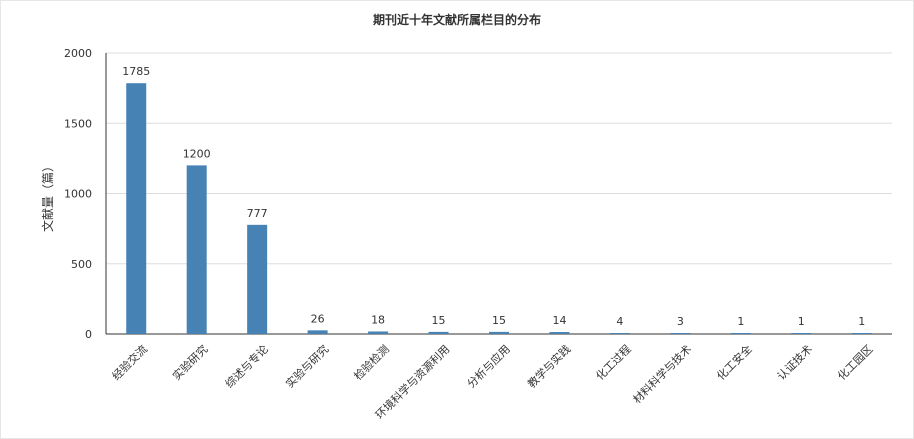 The height and width of the screenshot is (439, 914). What do you see at coordinates (81, 264) in the screenshot?
I see `y-tick-label: 500` at bounding box center [81, 264].